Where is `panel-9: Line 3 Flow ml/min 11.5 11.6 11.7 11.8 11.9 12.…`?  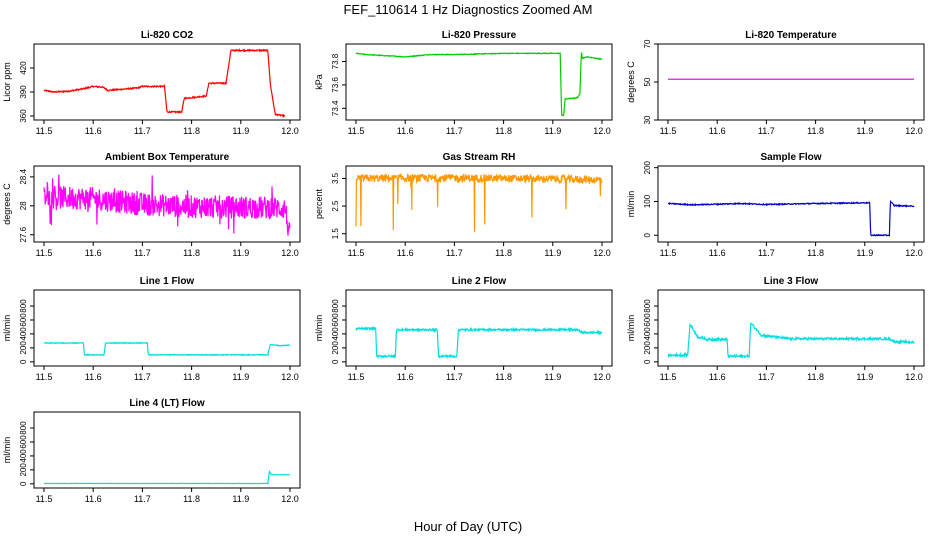
panel-9: Line 3 Flow ml/min 11.5 11.6 11.7 11.8 11.9 12.… is located at coordinates (775, 329).